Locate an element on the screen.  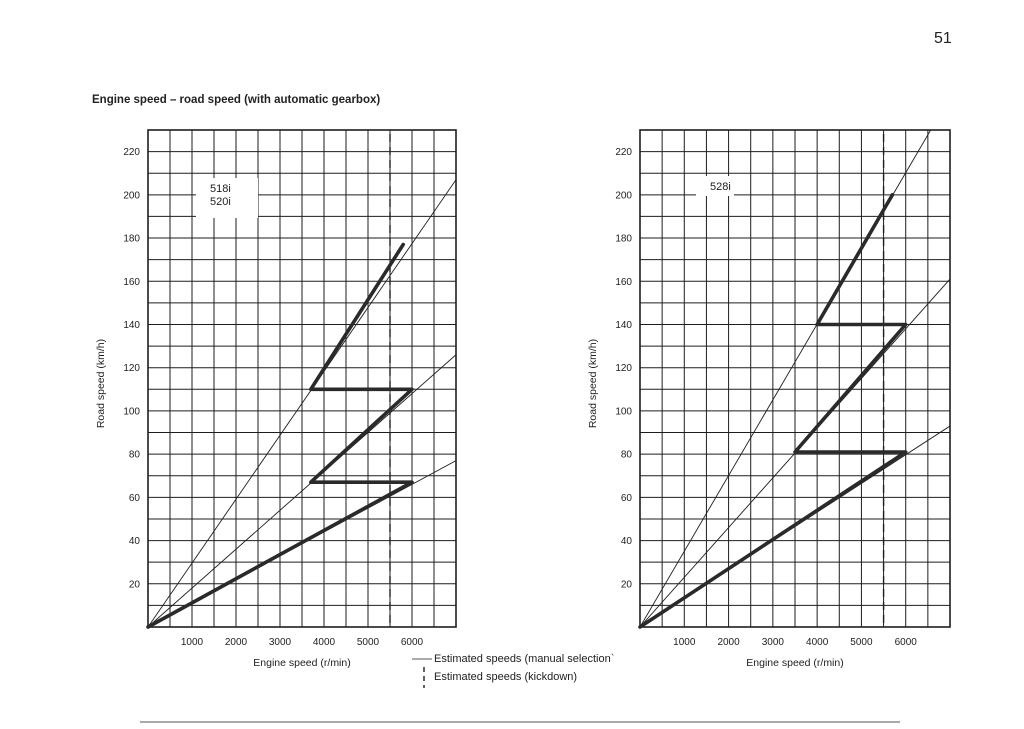
model-label: 528i is located at coordinates (720, 187).